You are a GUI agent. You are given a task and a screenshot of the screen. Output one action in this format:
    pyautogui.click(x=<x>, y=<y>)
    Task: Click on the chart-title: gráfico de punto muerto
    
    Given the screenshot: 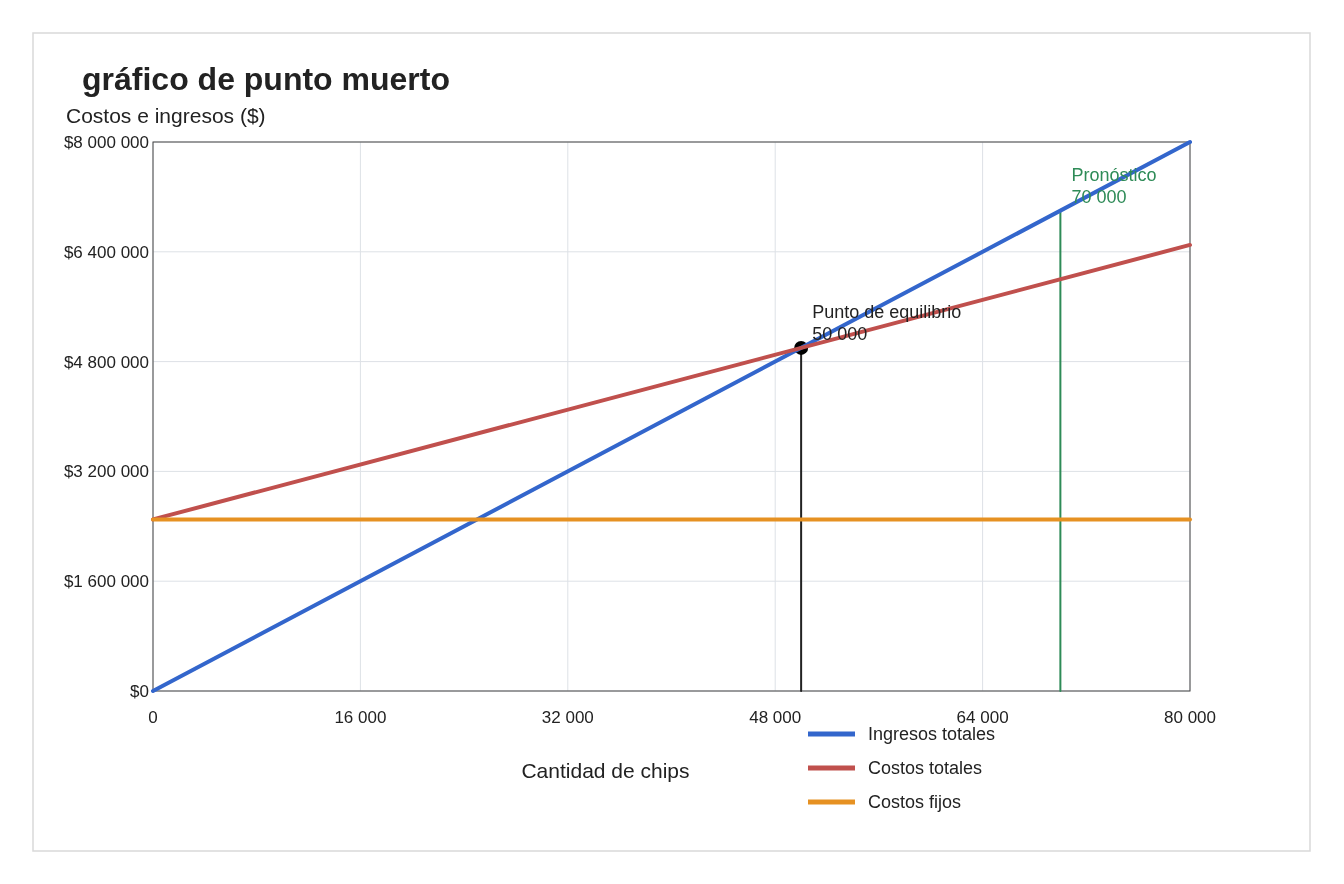 What is the action you would take?
    pyautogui.click(x=266, y=79)
    